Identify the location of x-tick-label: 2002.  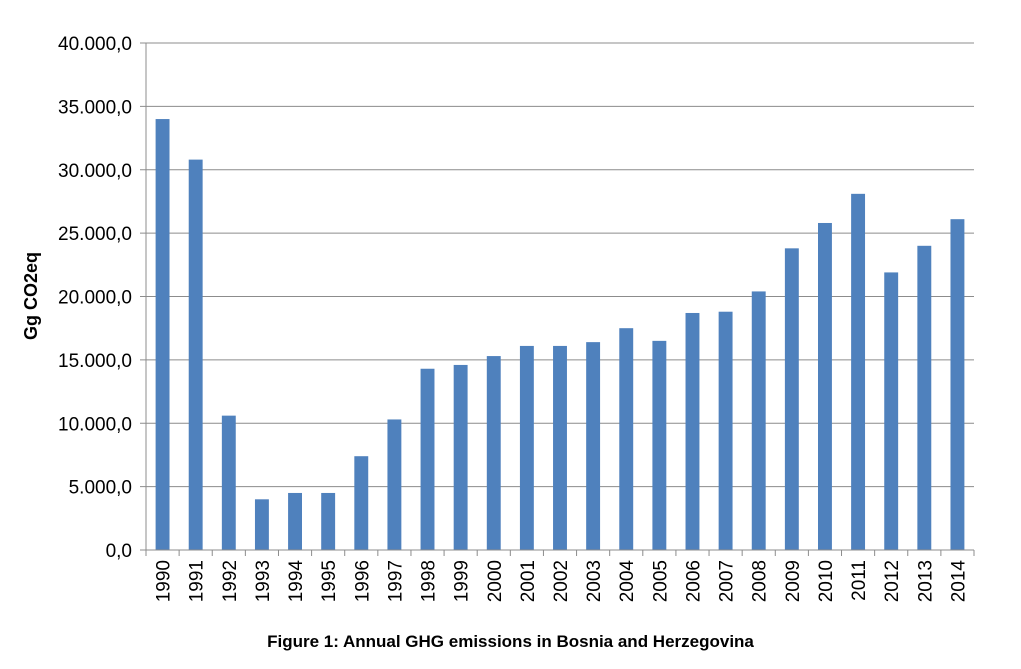
(561, 581).